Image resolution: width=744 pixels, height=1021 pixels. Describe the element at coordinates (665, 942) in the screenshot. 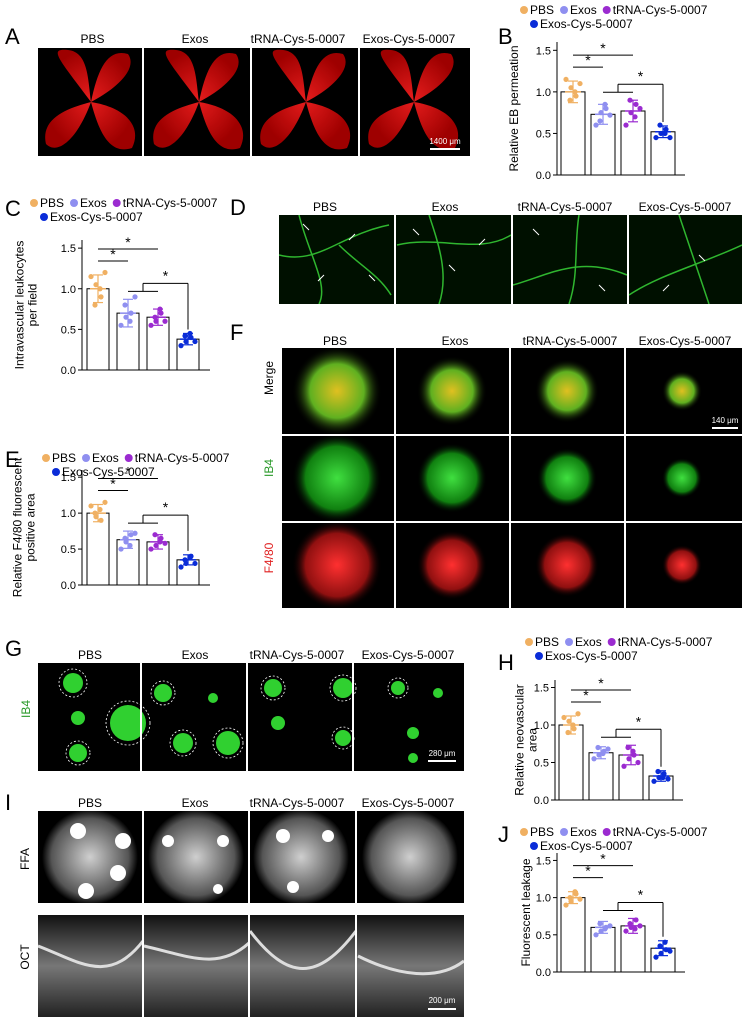

I see `data-point-j-exoscys` at that location.